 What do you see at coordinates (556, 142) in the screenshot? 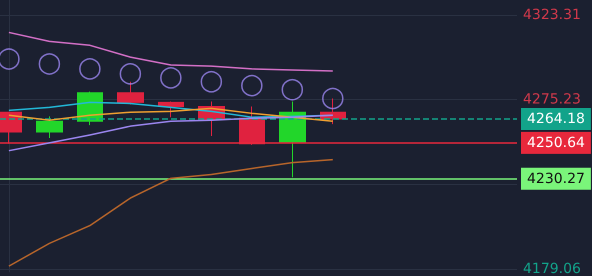
I see `ref-line-label: 4250.64` at bounding box center [556, 142].